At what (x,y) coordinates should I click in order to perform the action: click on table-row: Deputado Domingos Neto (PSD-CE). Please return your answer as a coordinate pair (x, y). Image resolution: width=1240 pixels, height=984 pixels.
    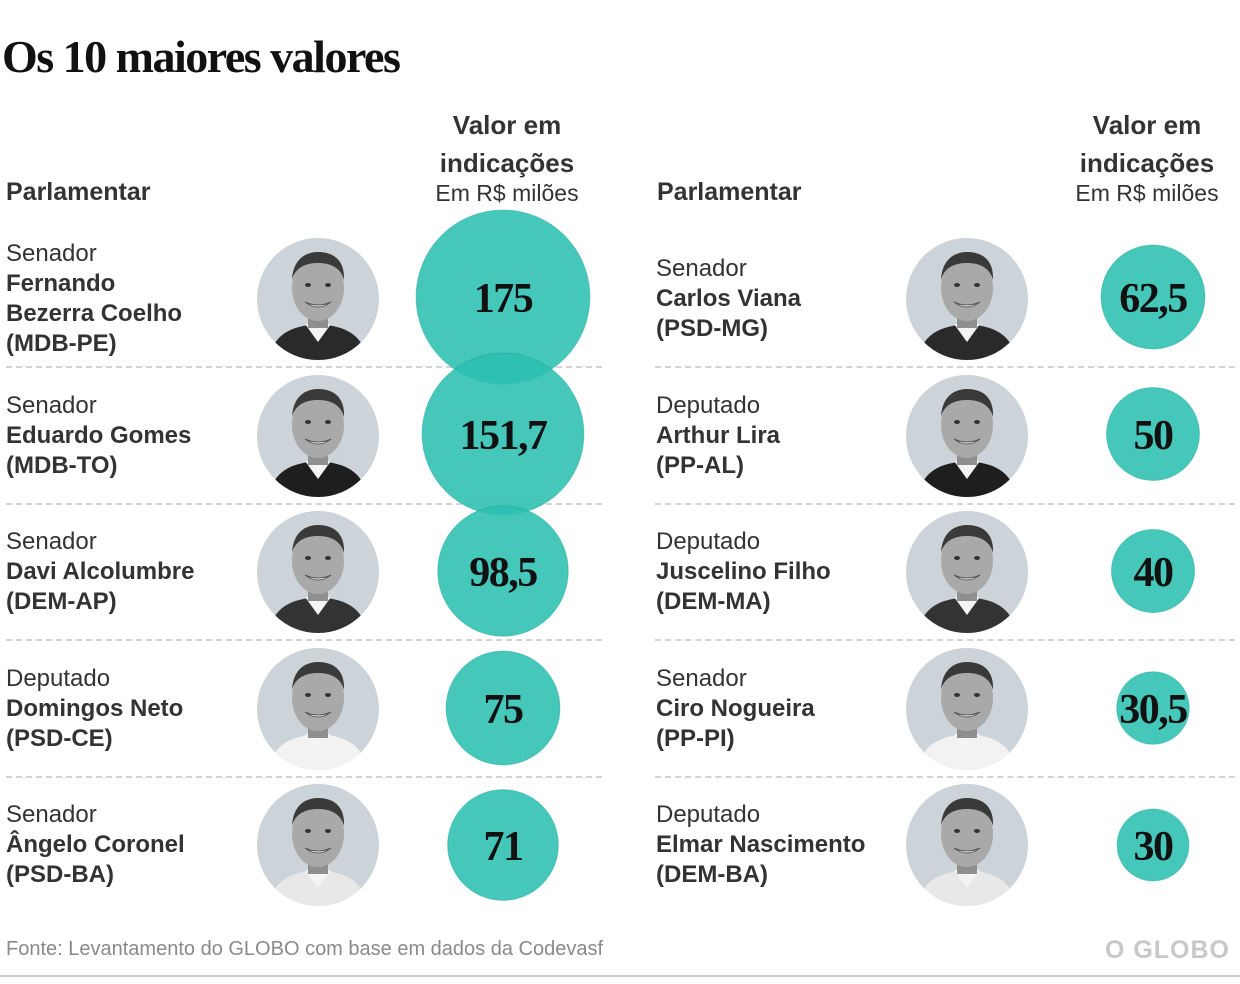
    Looking at the image, I should click on (304, 708).